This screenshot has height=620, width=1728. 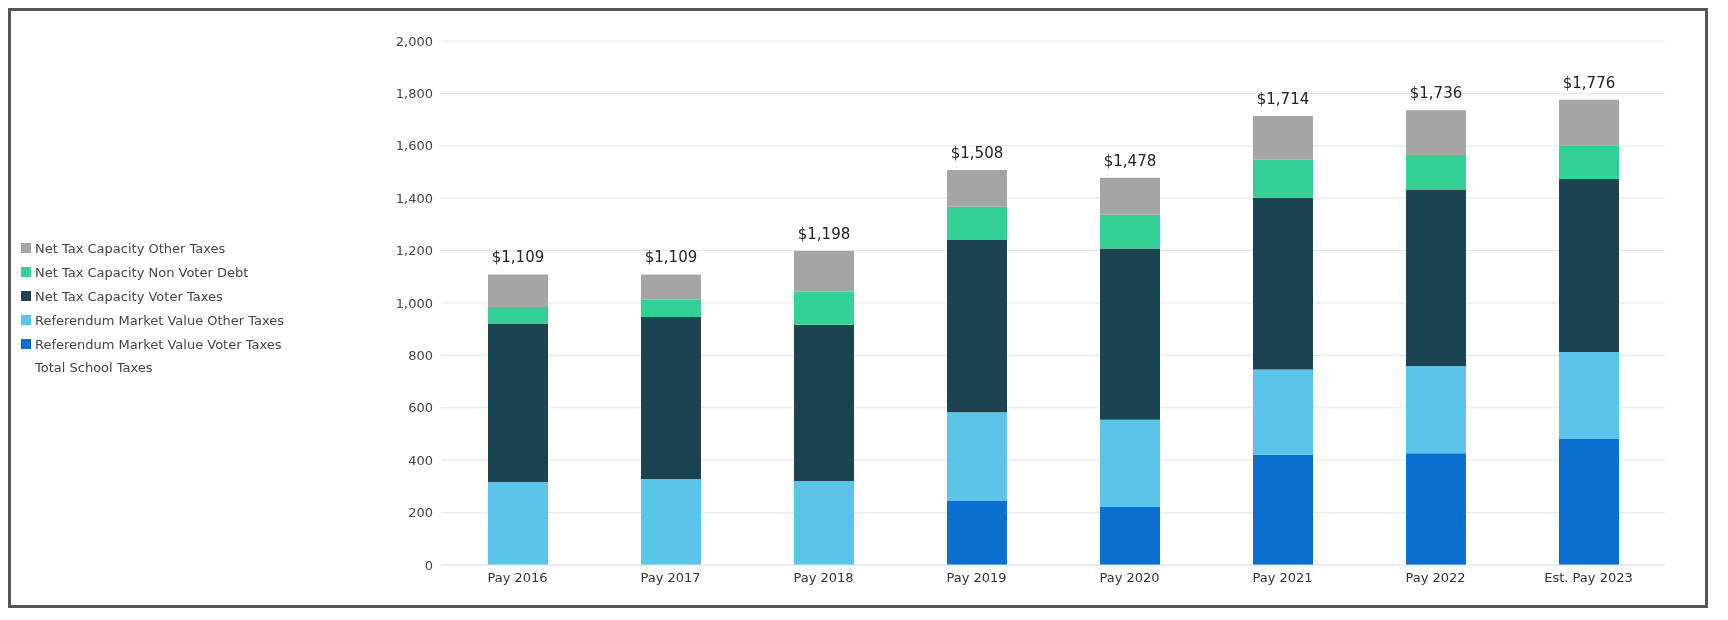 What do you see at coordinates (160, 320) in the screenshot?
I see `legend-label: Referendum Market Value Other Taxes` at bounding box center [160, 320].